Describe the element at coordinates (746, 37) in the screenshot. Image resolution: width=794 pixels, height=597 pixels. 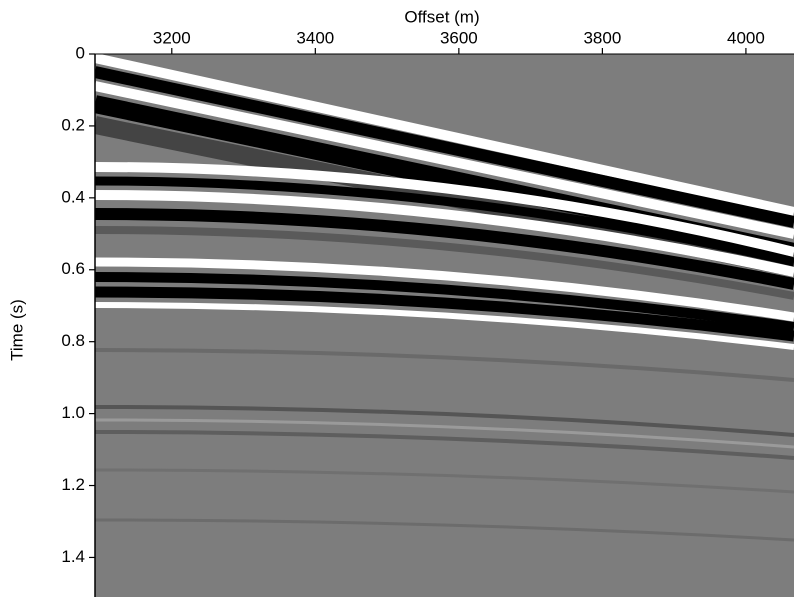
I see `x-tick-label: 4000` at that location.